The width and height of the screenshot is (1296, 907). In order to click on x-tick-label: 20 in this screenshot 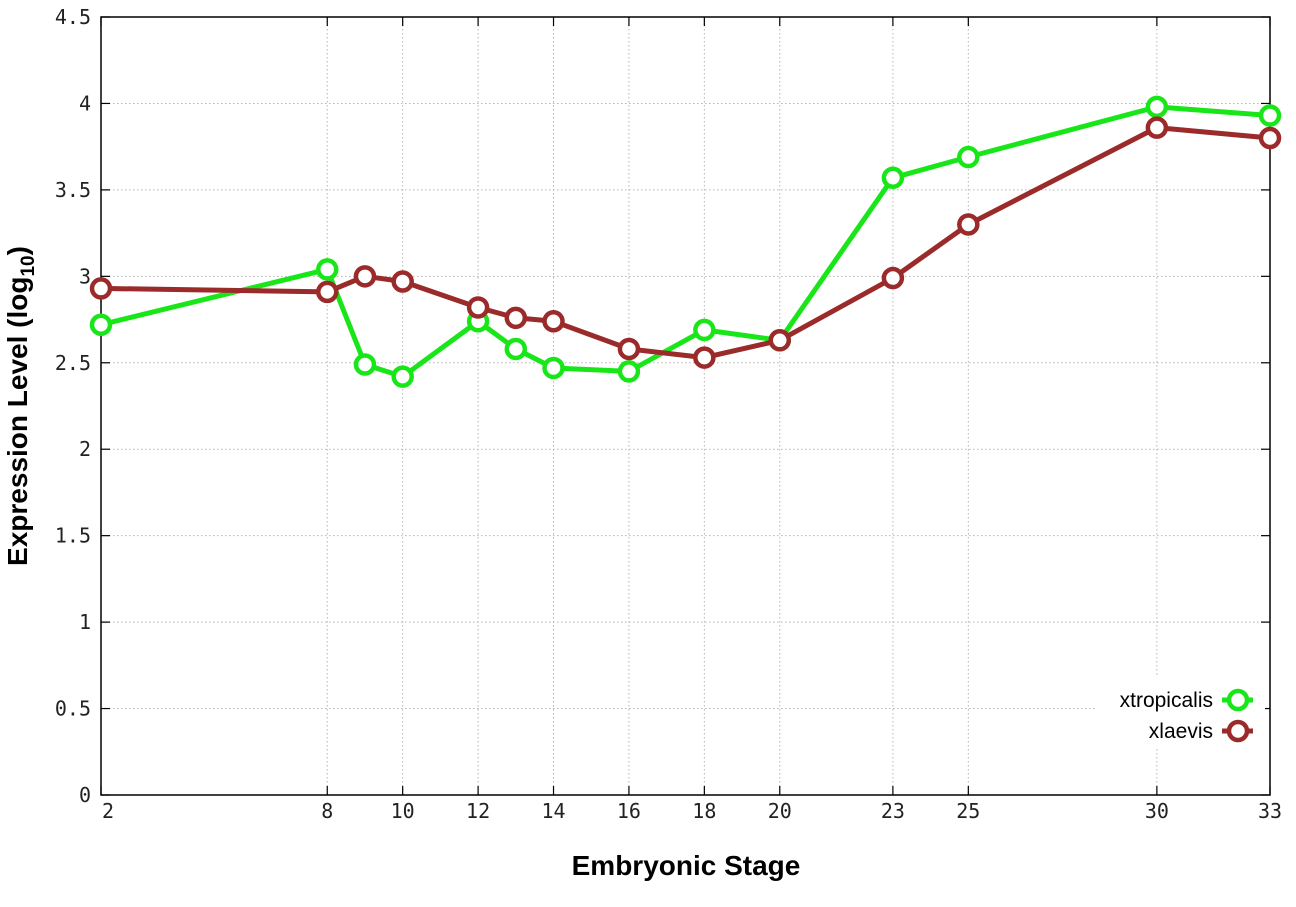, I will do `click(780, 811)`.